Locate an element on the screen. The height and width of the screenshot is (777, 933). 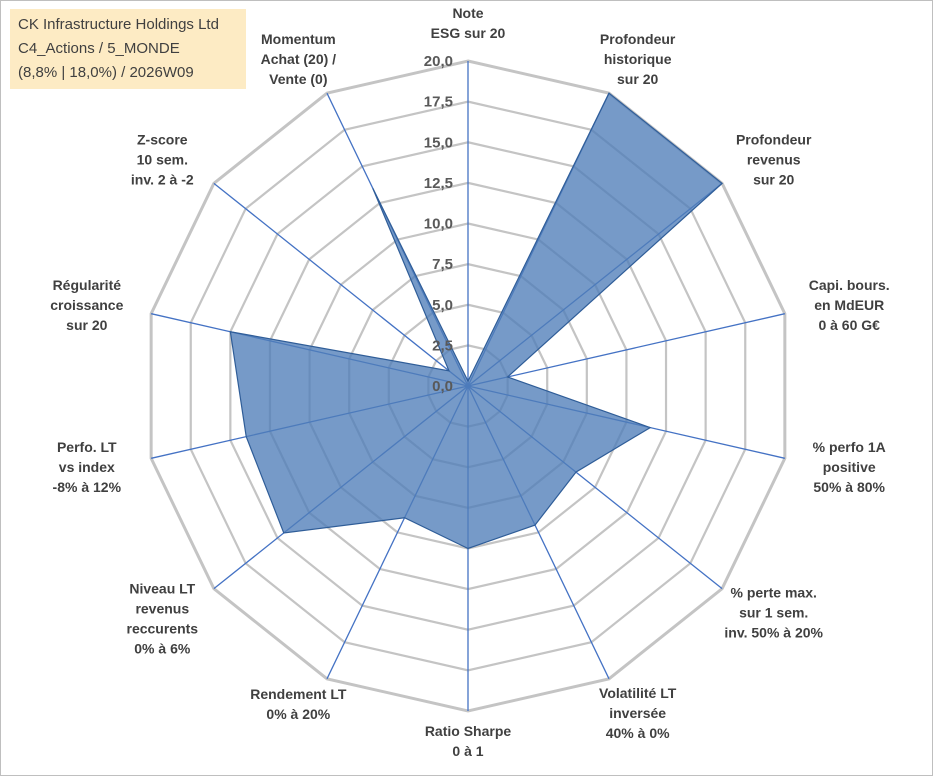
axis-label-12: Z-score 10 sem. inv. 2 à -2 is located at coordinates (162, 160).